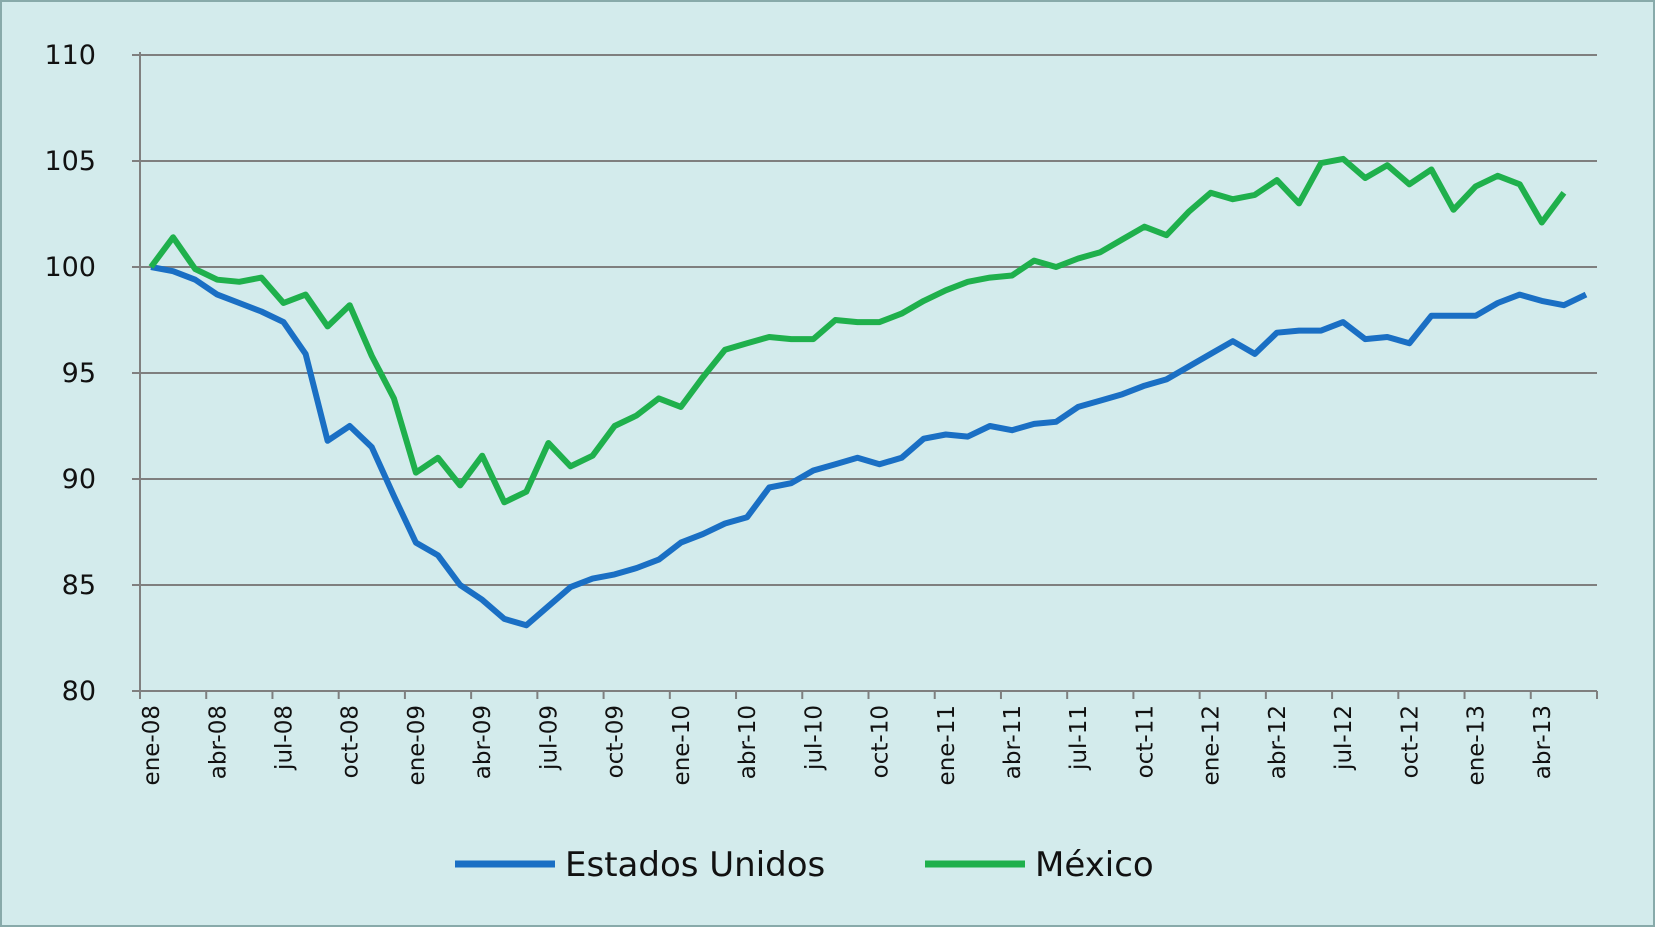 Image resolution: width=1655 pixels, height=927 pixels. I want to click on x-tick-label: oct-08, so click(351, 741).